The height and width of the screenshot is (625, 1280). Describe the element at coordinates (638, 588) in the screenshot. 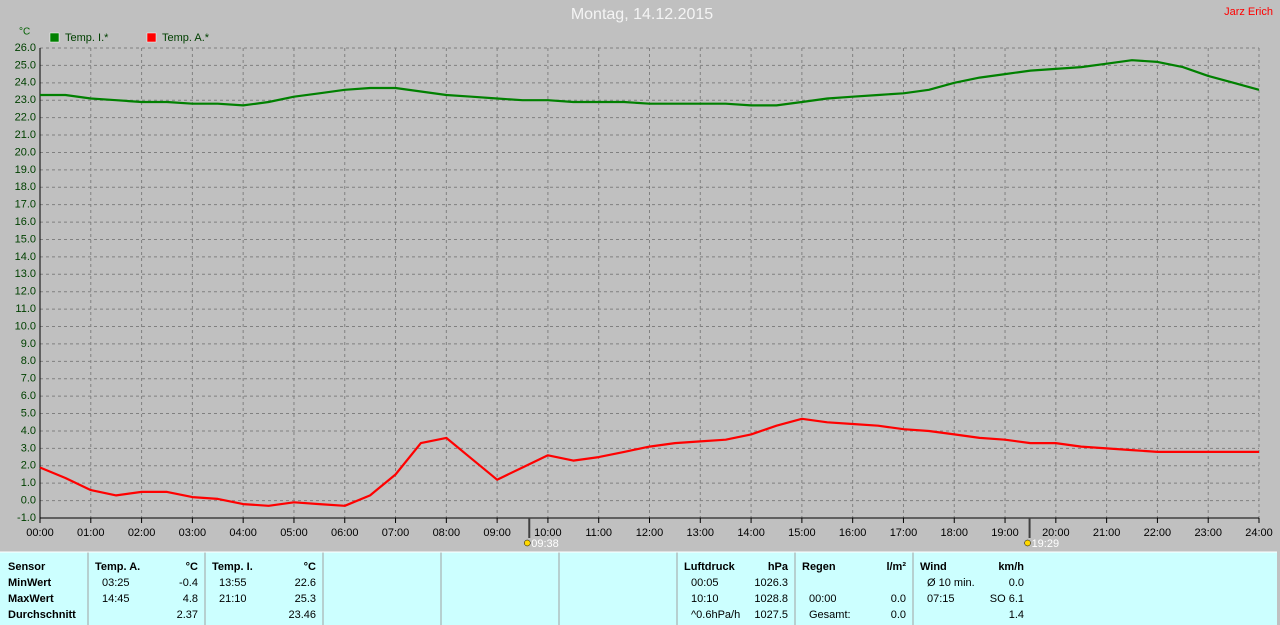

I see `stats-panel` at that location.